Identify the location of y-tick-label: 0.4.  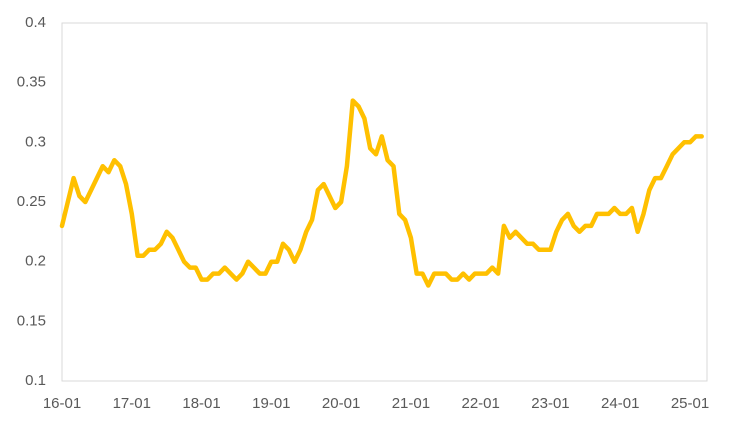
(35, 22).